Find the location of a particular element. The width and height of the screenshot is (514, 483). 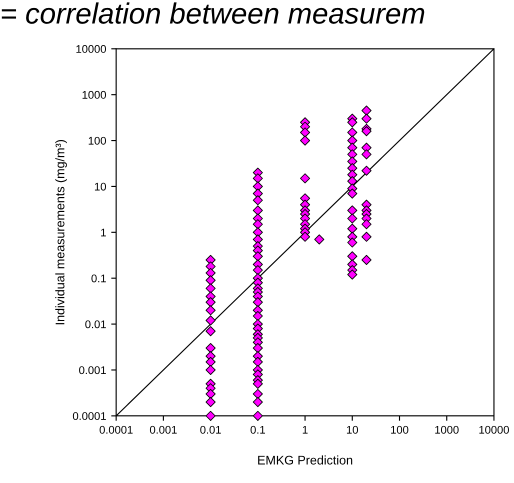

y-tick-label: 0.1 is located at coordinates (98, 278).